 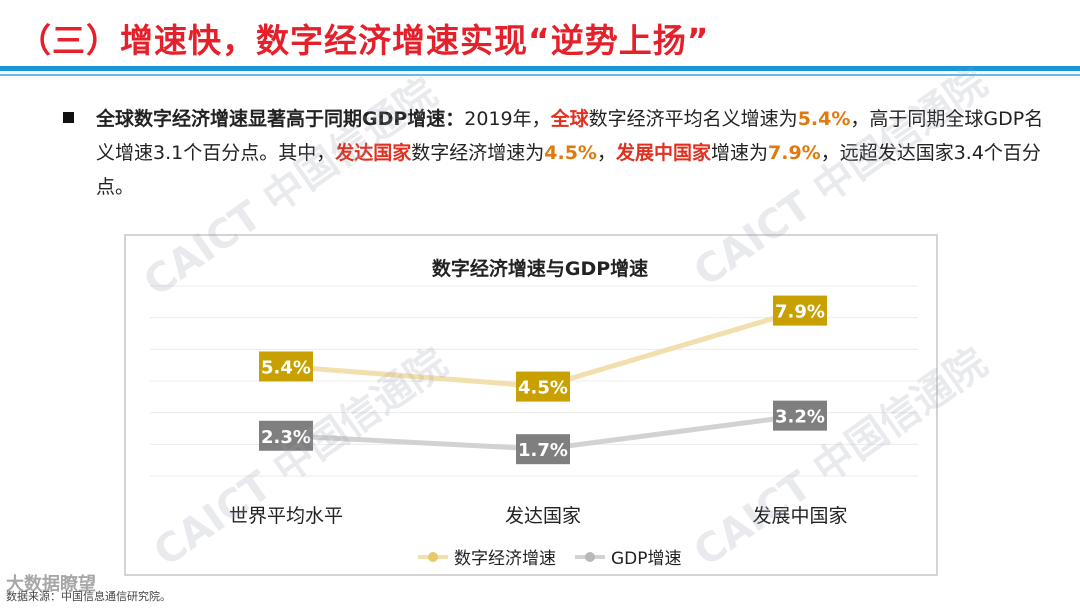 What do you see at coordinates (646, 559) in the screenshot?
I see `legend-label: GDP增速` at bounding box center [646, 559].